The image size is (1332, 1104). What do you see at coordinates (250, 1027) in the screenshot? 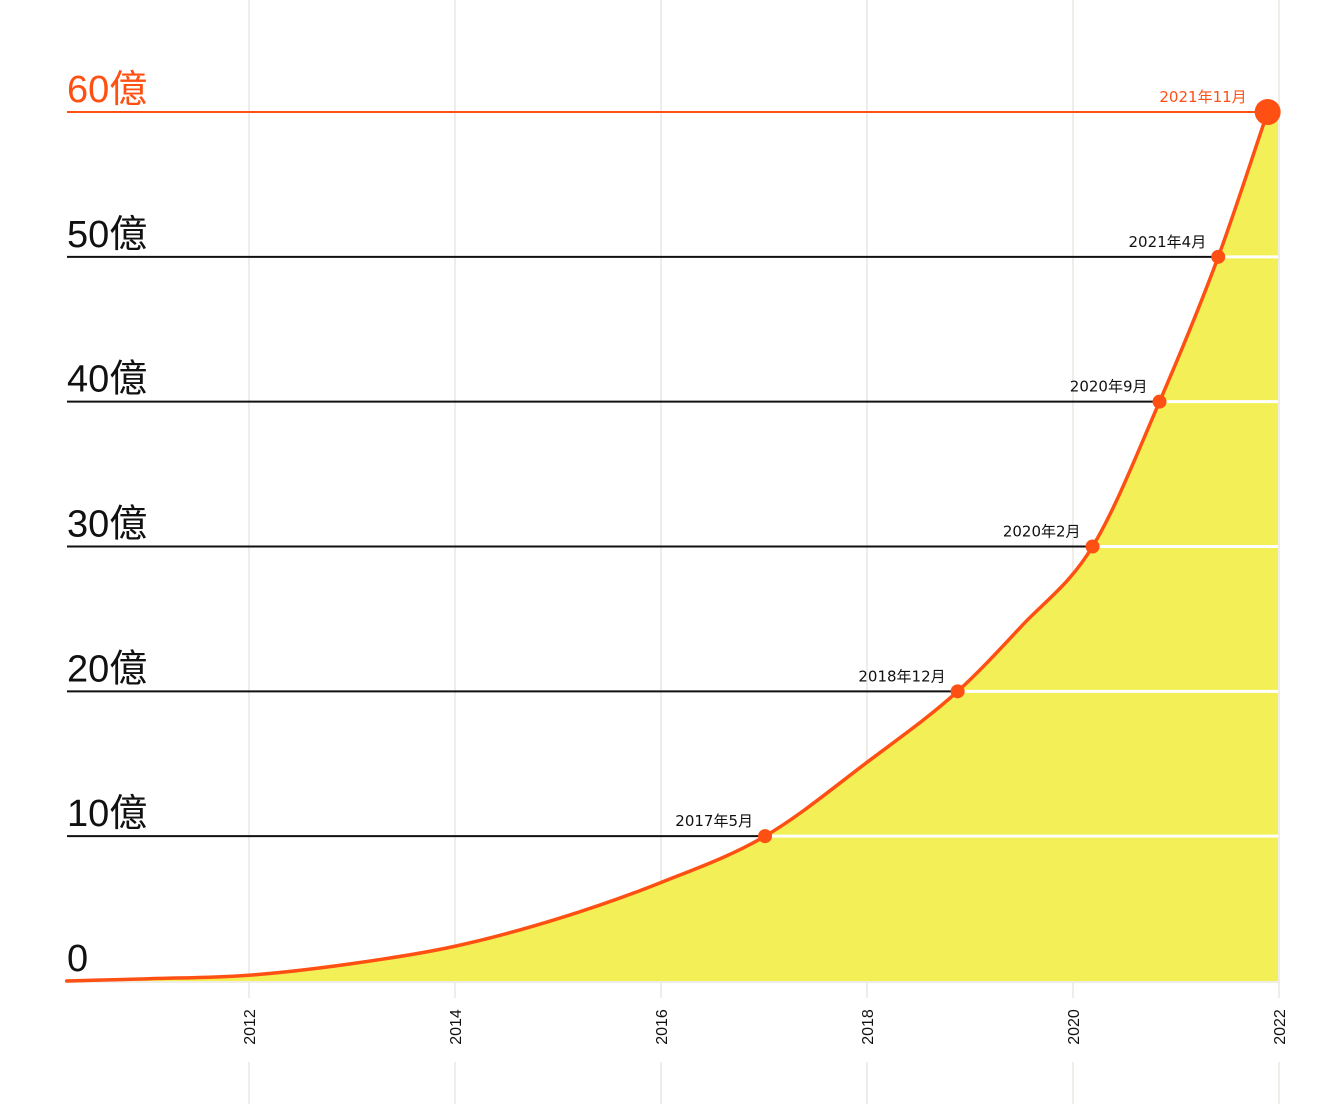
I see `x-tick-label: 2012` at bounding box center [250, 1027].